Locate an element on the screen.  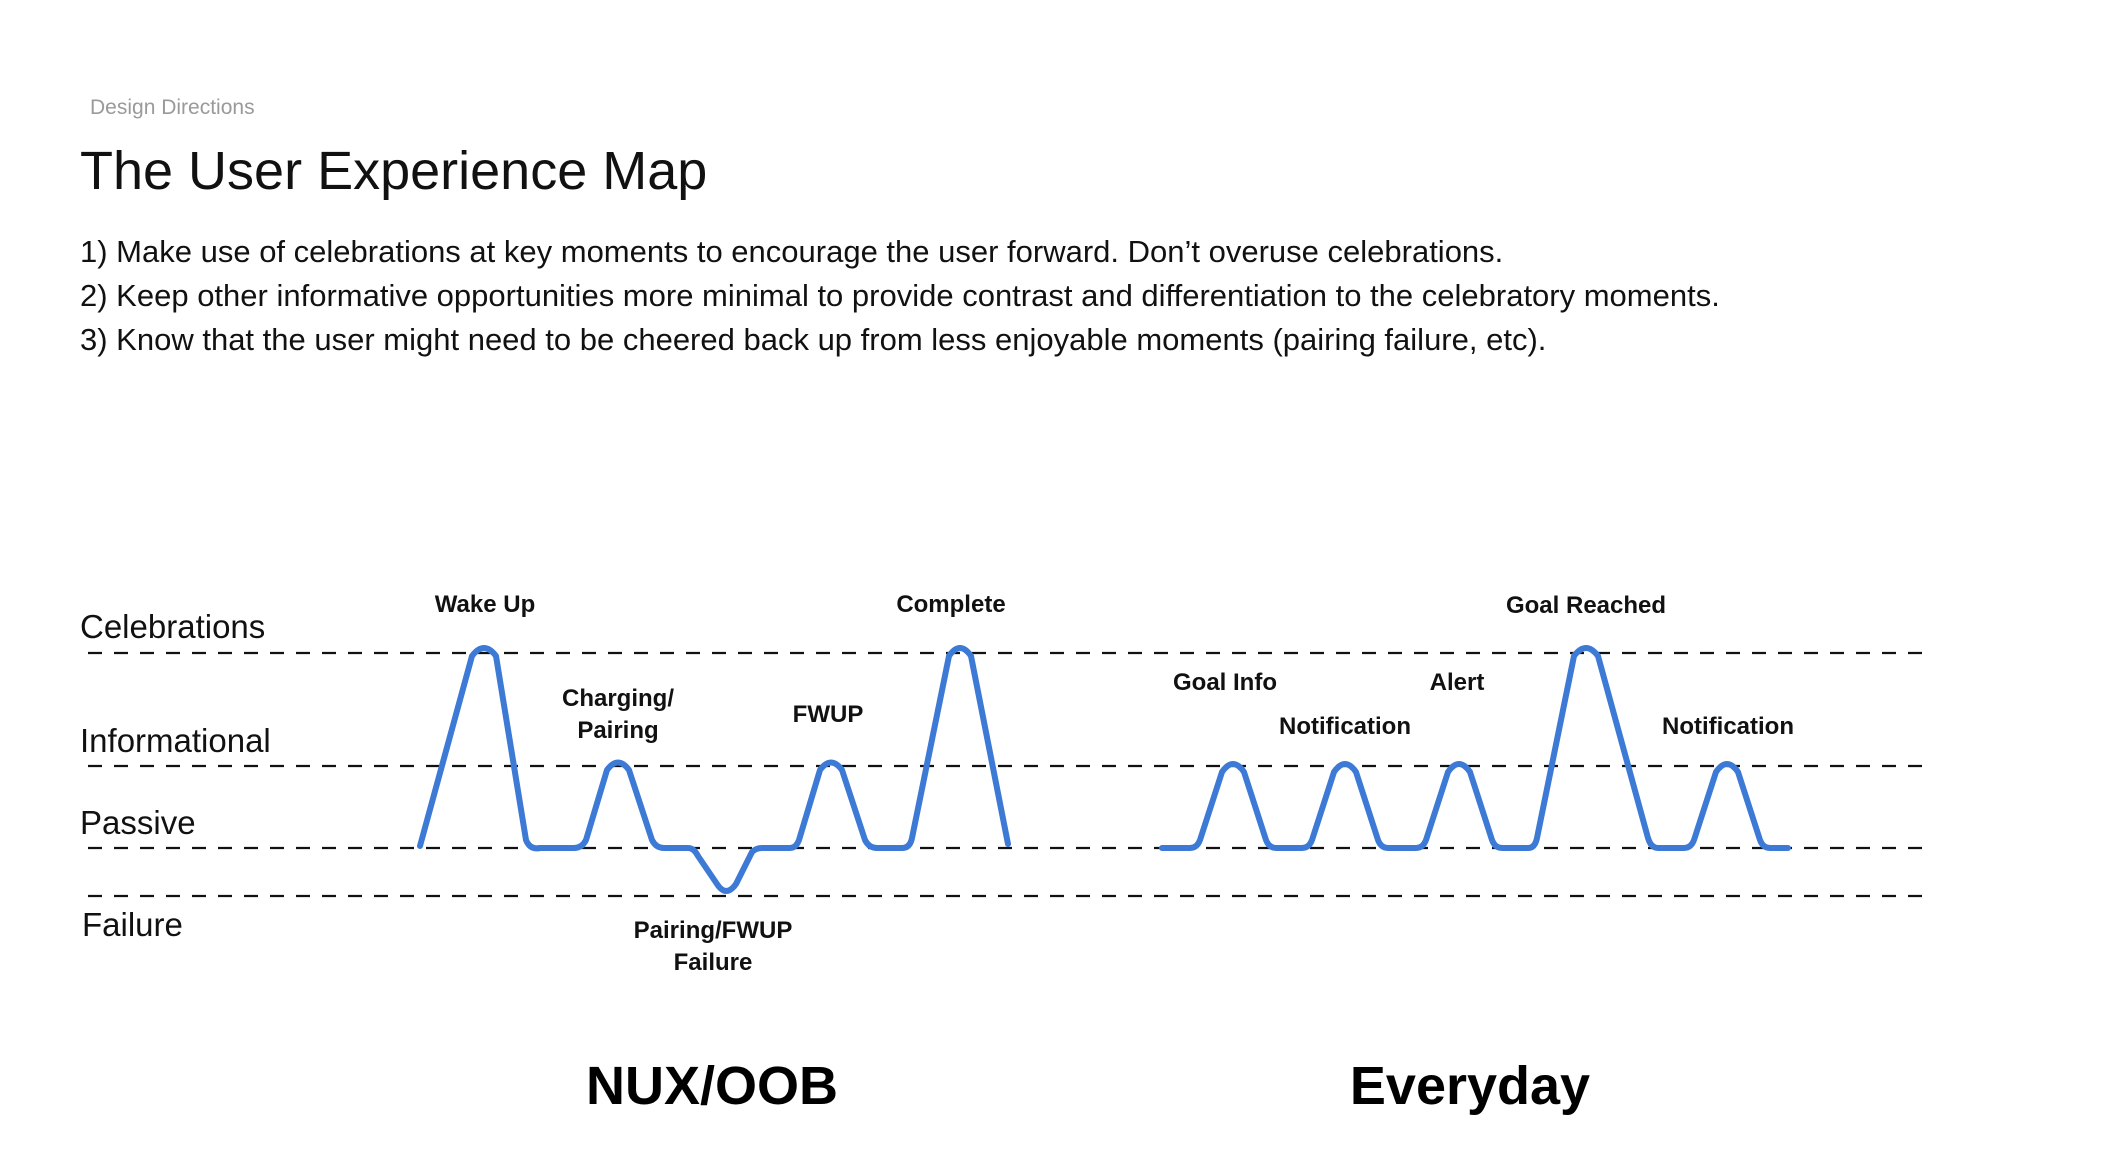
section-title-nux-oob: NUX/OOB is located at coordinates (712, 1086).